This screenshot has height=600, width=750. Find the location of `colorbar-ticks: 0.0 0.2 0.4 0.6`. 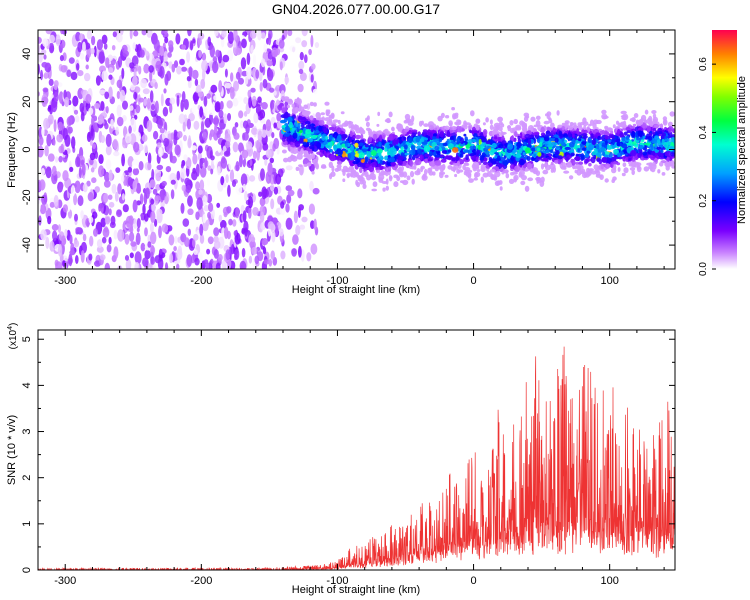

colorbar-ticks: 0.0 0.2 0.4 0.6 is located at coordinates (707, 166).